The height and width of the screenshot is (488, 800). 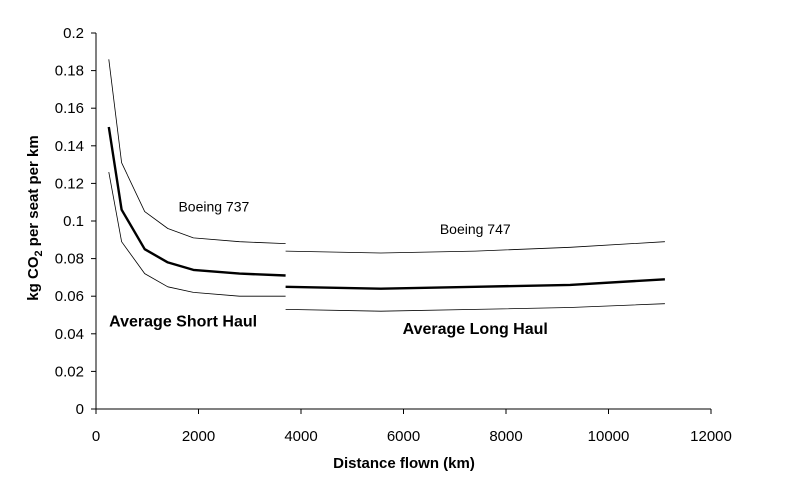 What do you see at coordinates (69, 371) in the screenshot?
I see `y-tick-label: 0.02` at bounding box center [69, 371].